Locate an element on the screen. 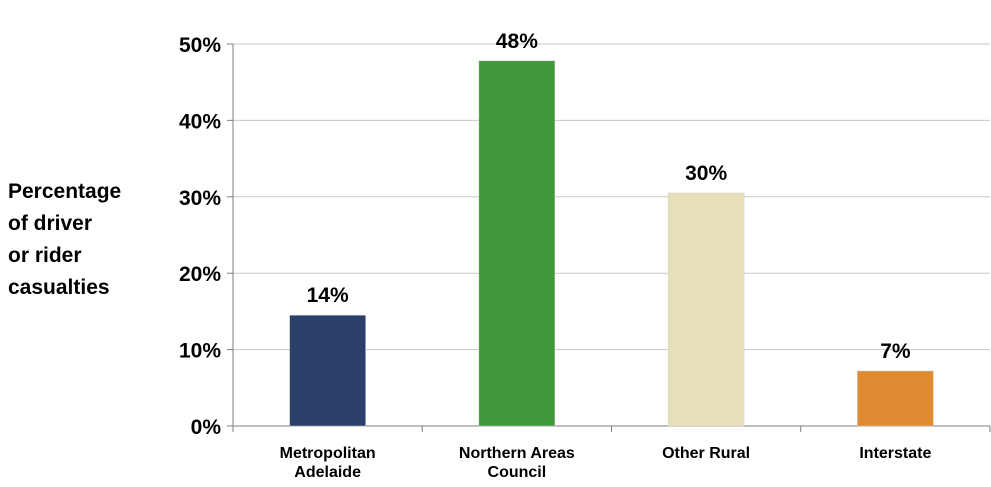  x-tick-label: Northern Areas Council is located at coordinates (517, 463).